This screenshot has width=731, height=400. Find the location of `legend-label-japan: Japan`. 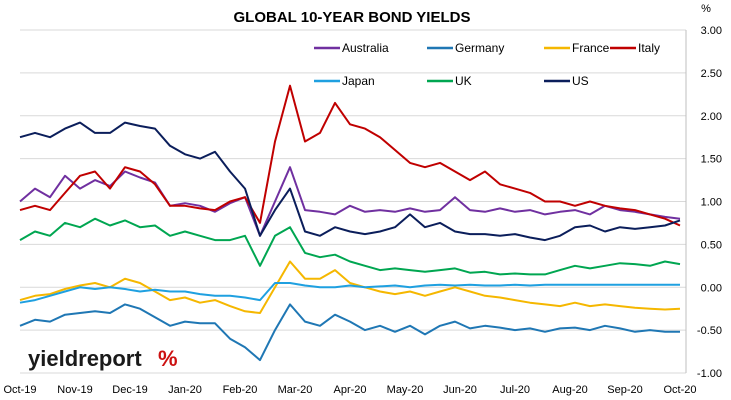

legend-label-japan: Japan is located at coordinates (358, 81).